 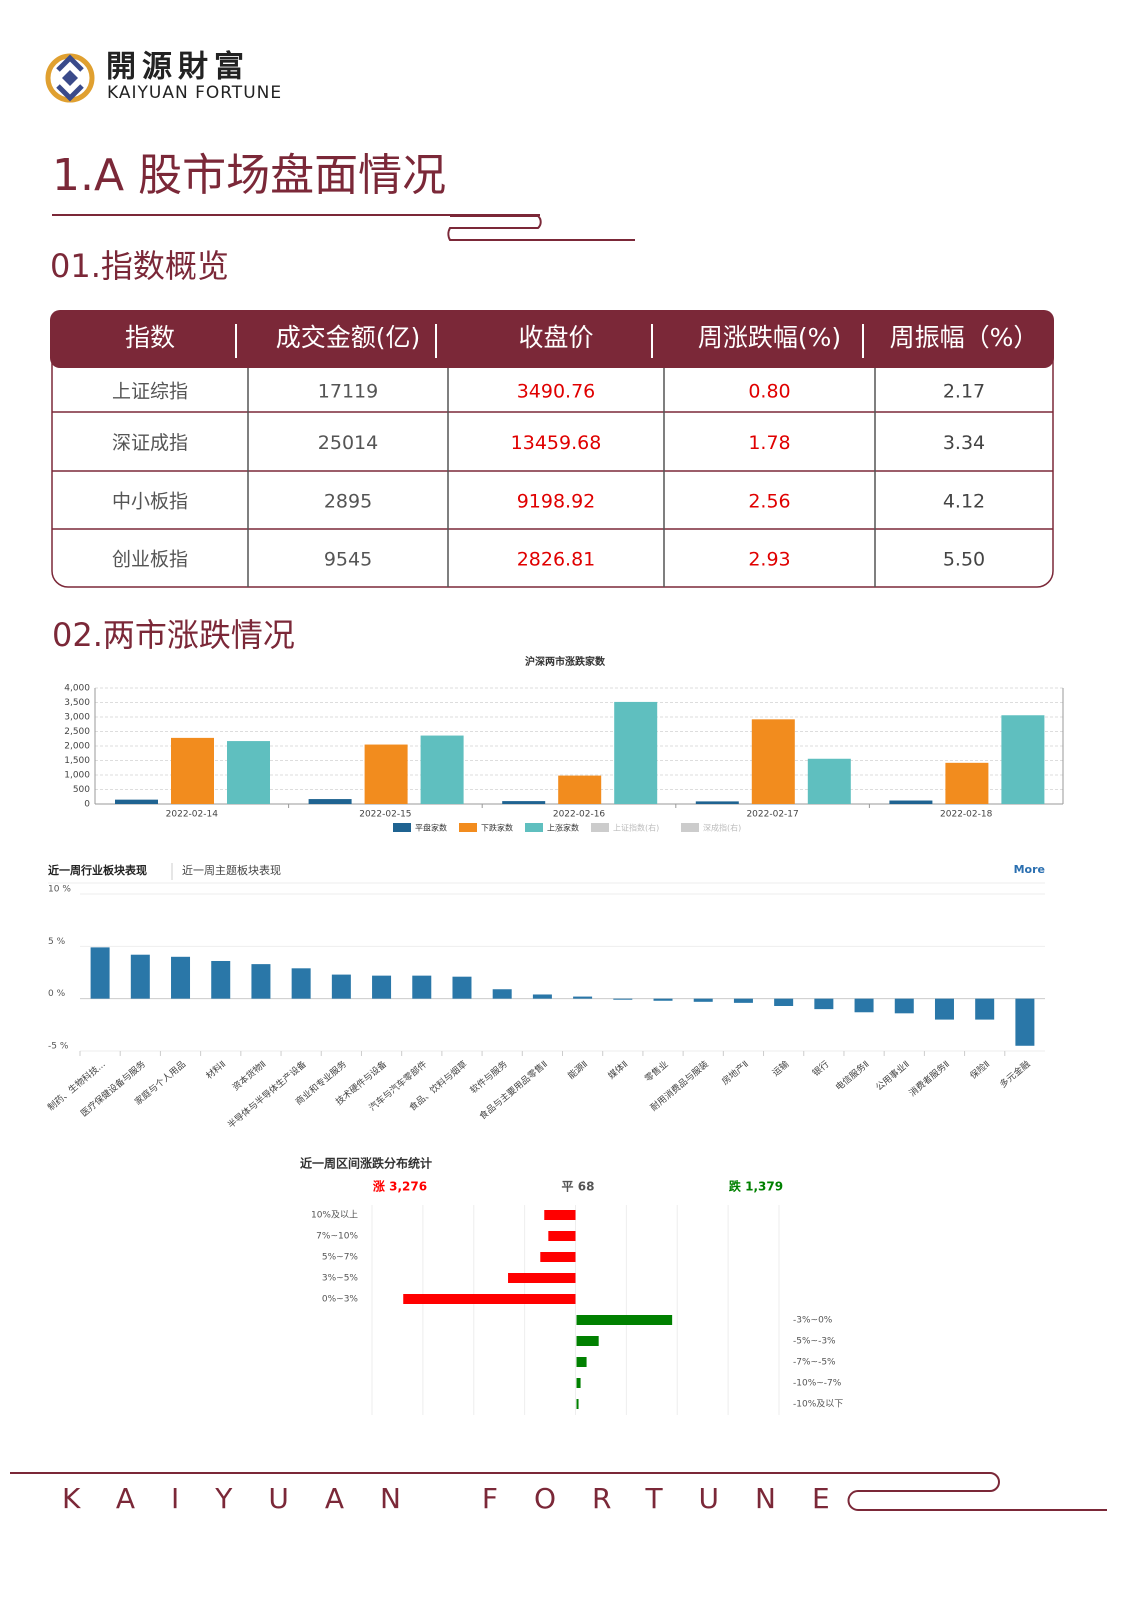 I want to click on header-cell: 周涨跌幅(%), so click(x=769, y=337).